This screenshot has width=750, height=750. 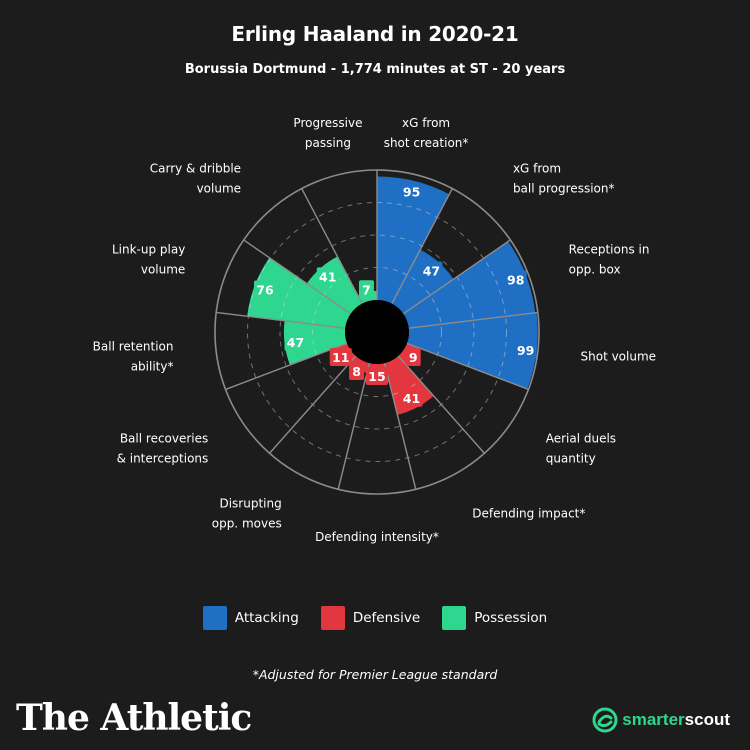 I want to click on category-label-3-line-1: Receptions in, so click(x=609, y=249).